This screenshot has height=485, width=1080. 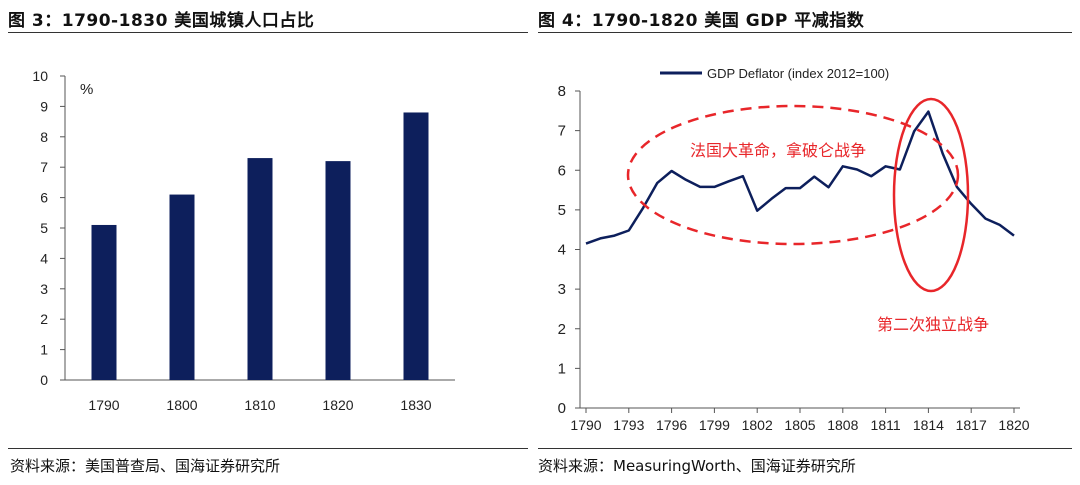 I want to click on x-tick-label: 1808, so click(x=842, y=425).